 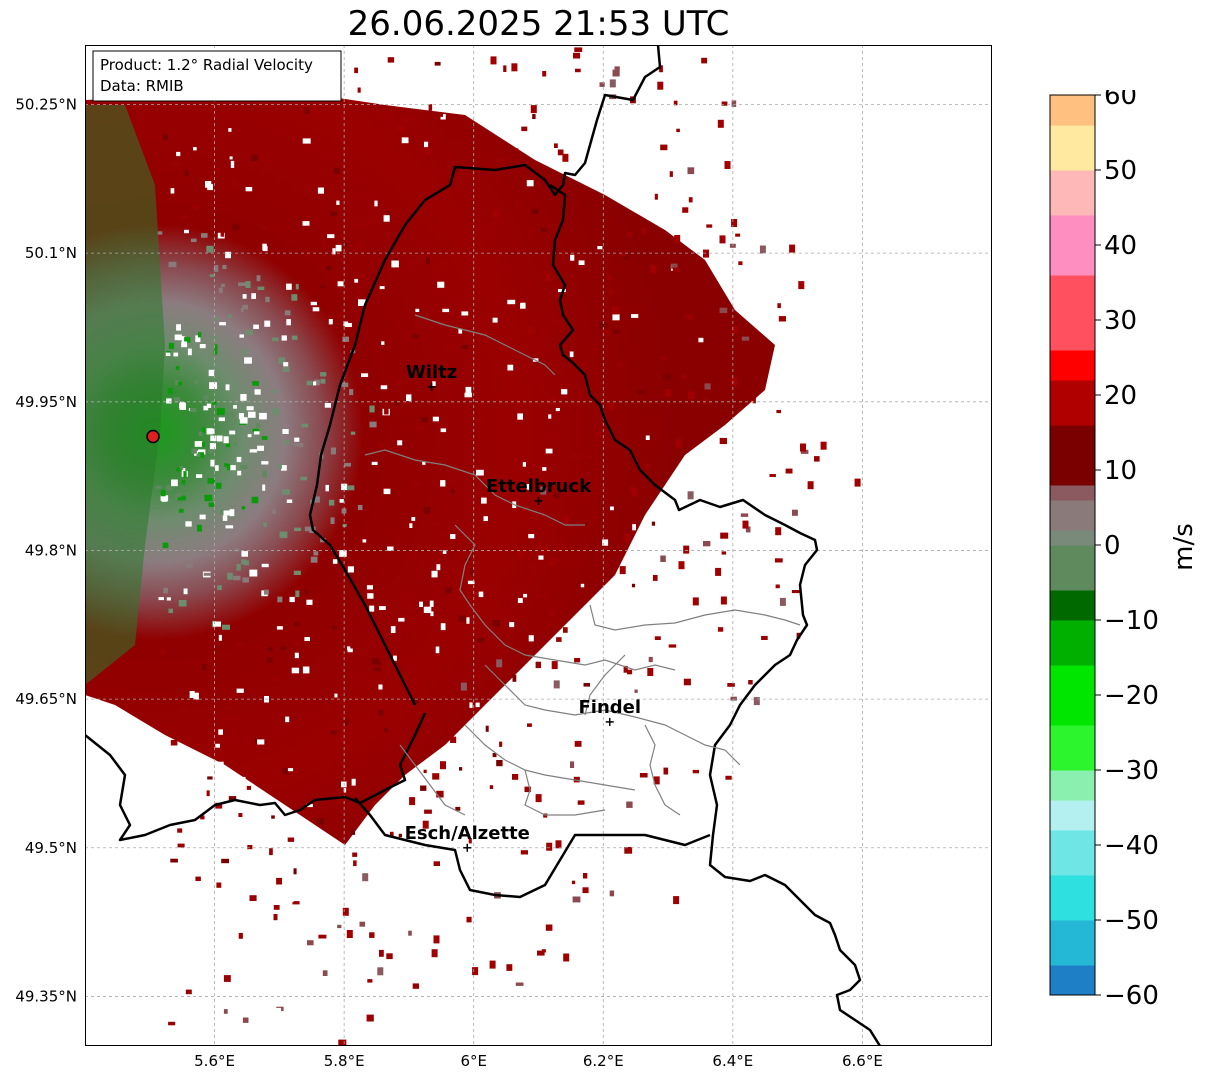 I want to click on city-label: Esch/Alzette, so click(x=467, y=833).